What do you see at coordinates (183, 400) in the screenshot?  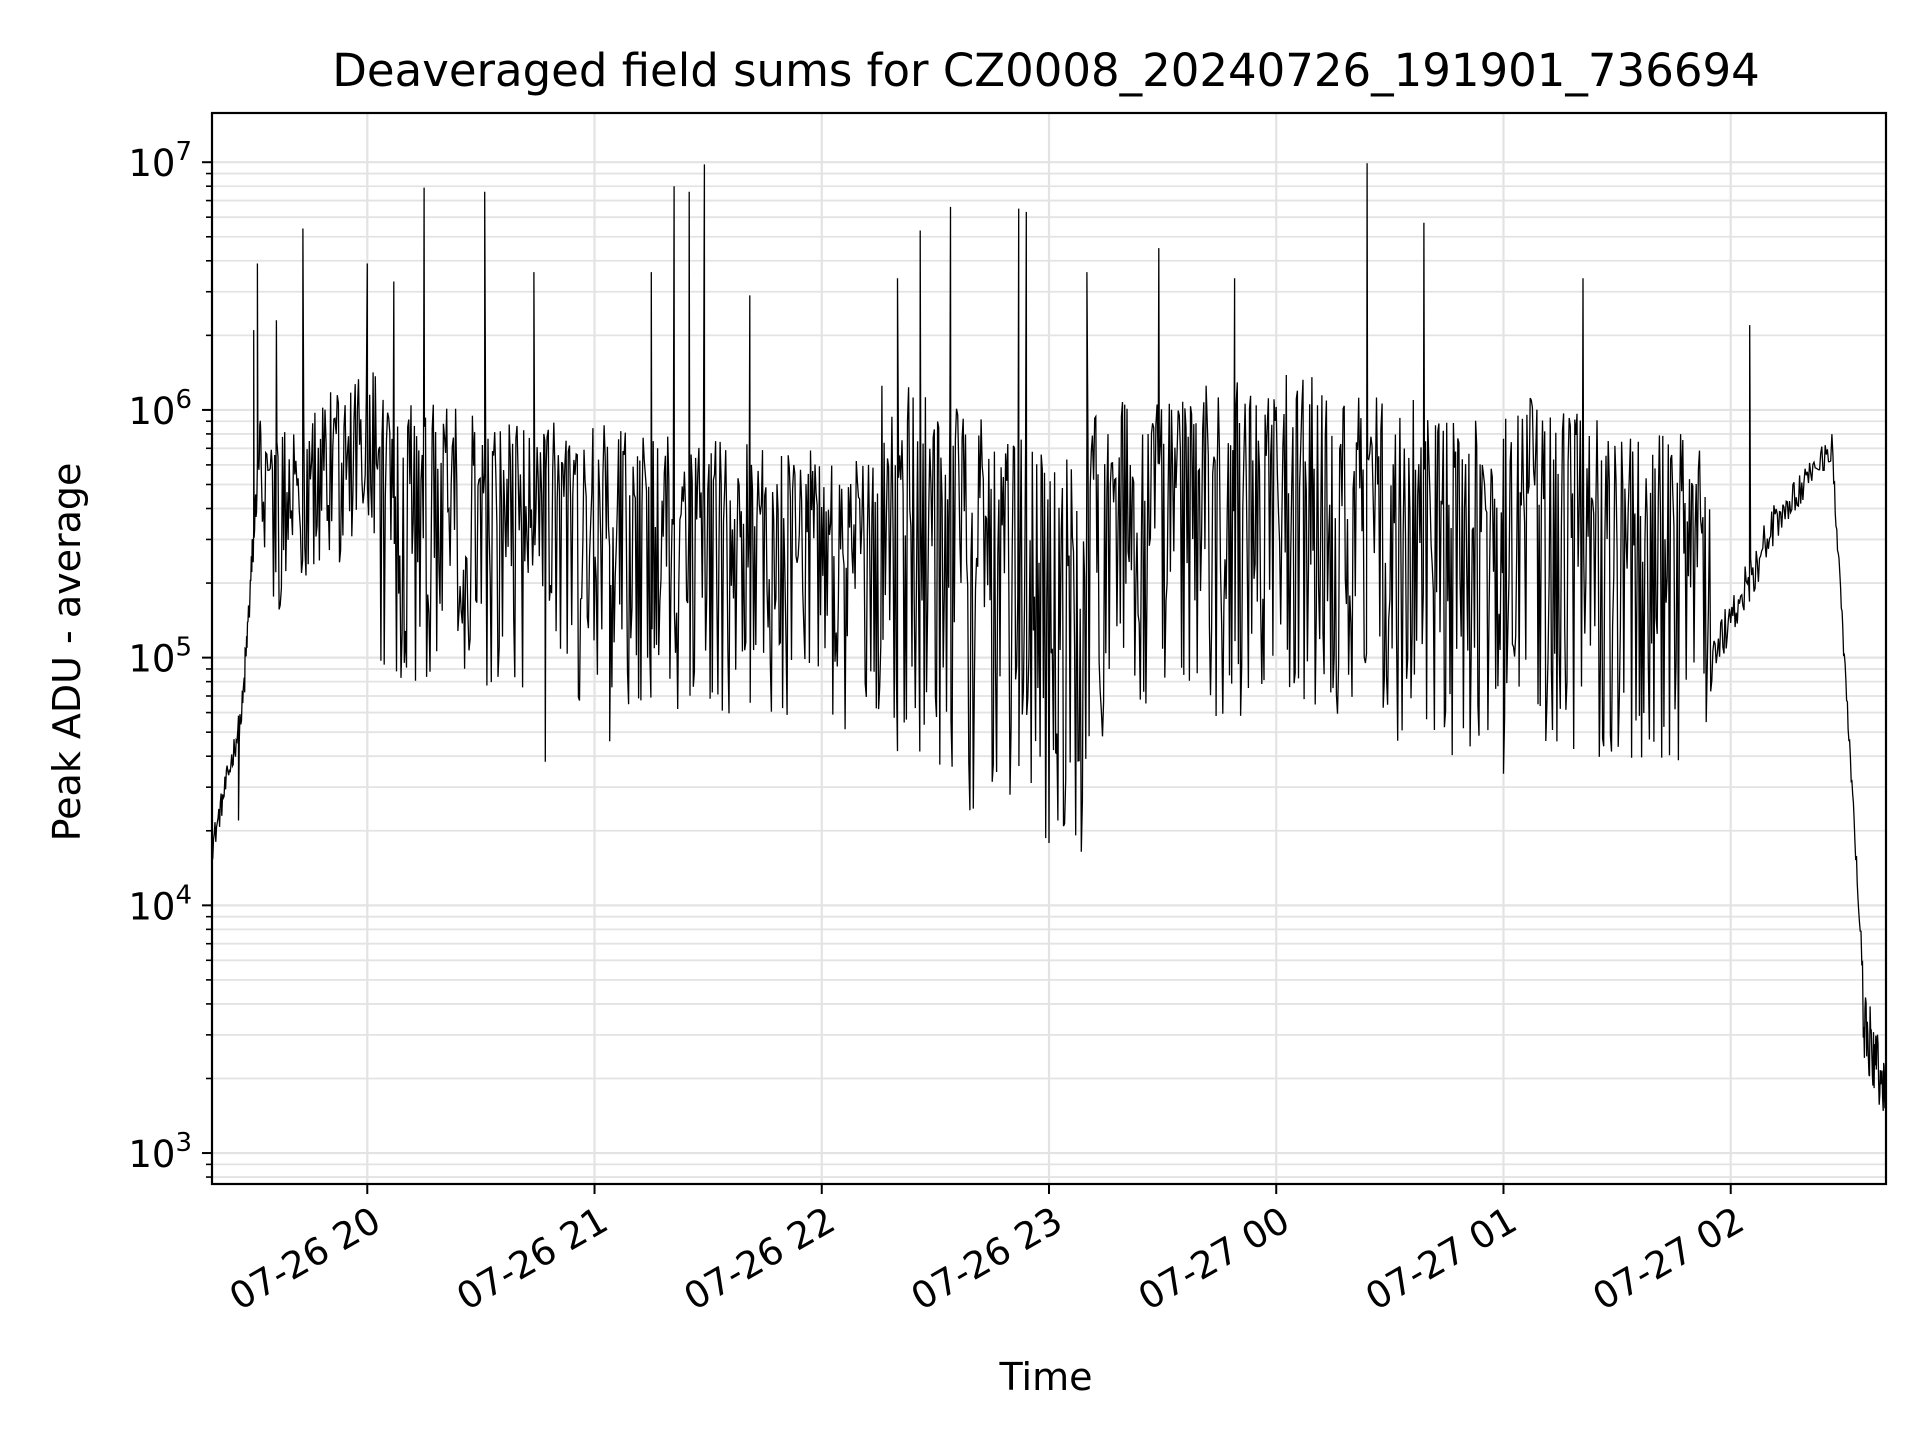 I see `y-tick-label-exponent: 6` at bounding box center [183, 400].